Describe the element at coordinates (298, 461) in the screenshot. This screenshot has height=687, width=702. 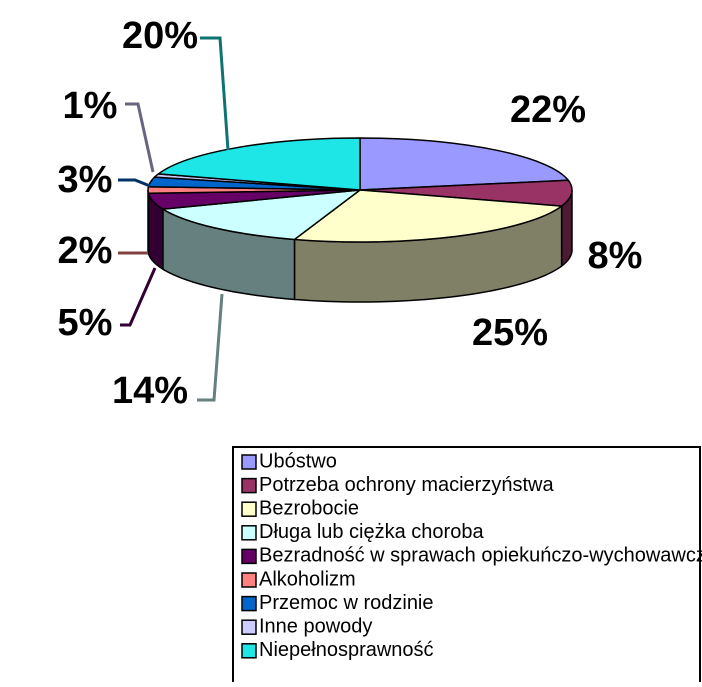
I see `legend-label: Ubóstwo` at that location.